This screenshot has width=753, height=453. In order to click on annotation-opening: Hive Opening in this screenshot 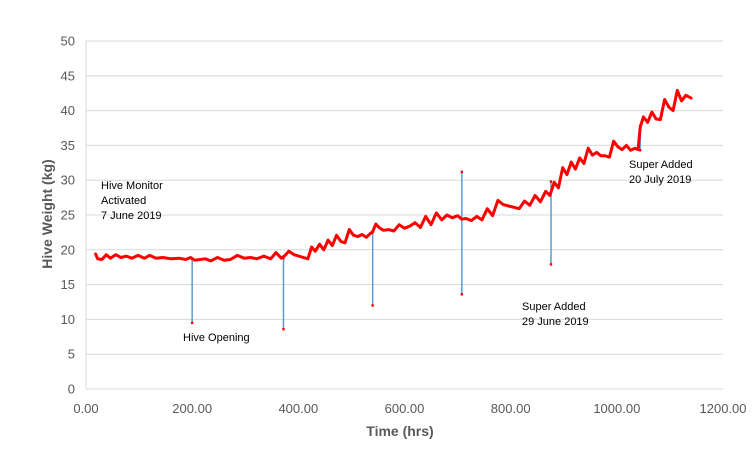, I will do `click(216, 338)`.